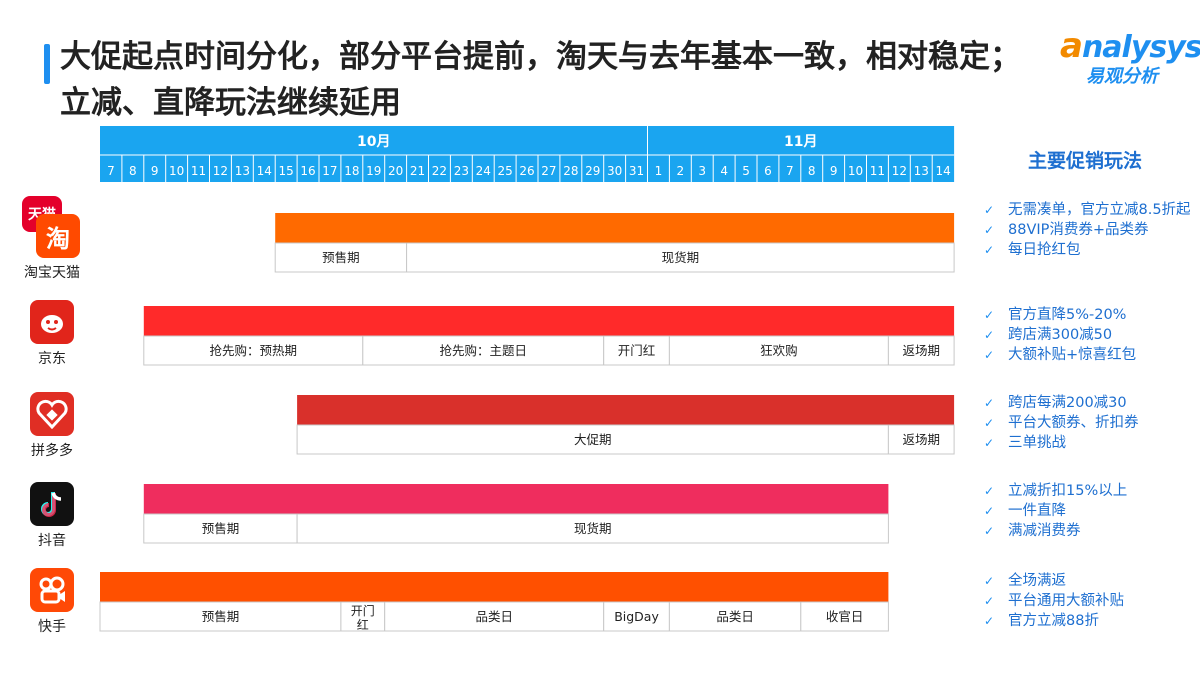 The height and width of the screenshot is (675, 1200). I want to click on promo-item: ✓ 跨店每满200减30, so click(1089, 403).